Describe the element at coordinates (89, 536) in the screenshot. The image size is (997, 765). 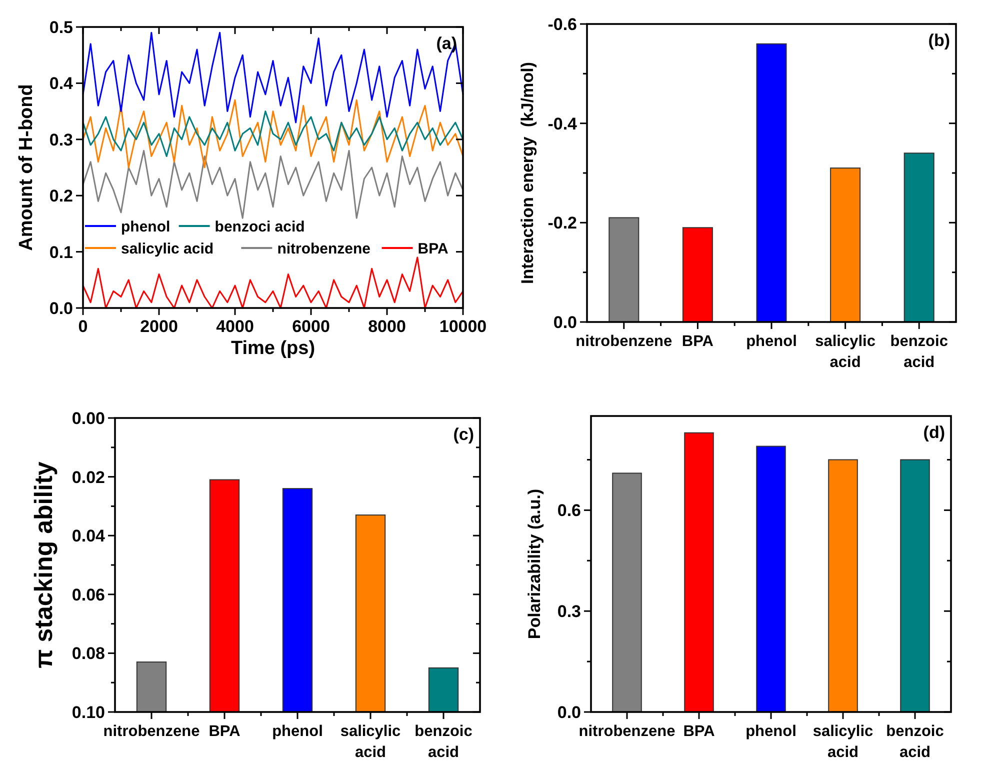
I see `y-tick-label: 0.04` at that location.